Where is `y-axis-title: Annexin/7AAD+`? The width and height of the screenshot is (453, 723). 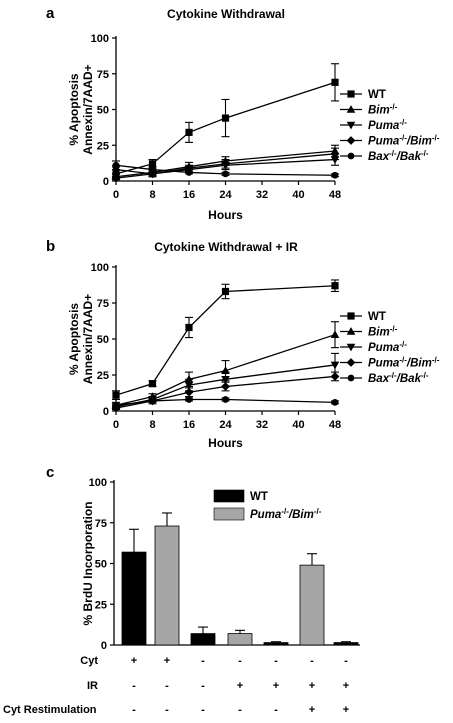
y-axis-title: Annexin/7AAD+ is located at coordinates (88, 109).